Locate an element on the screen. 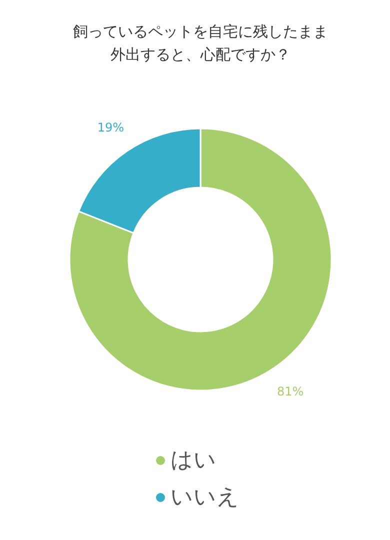 Image resolution: width=390 pixels, height=540 pixels. data-label: 81% is located at coordinates (290, 391).